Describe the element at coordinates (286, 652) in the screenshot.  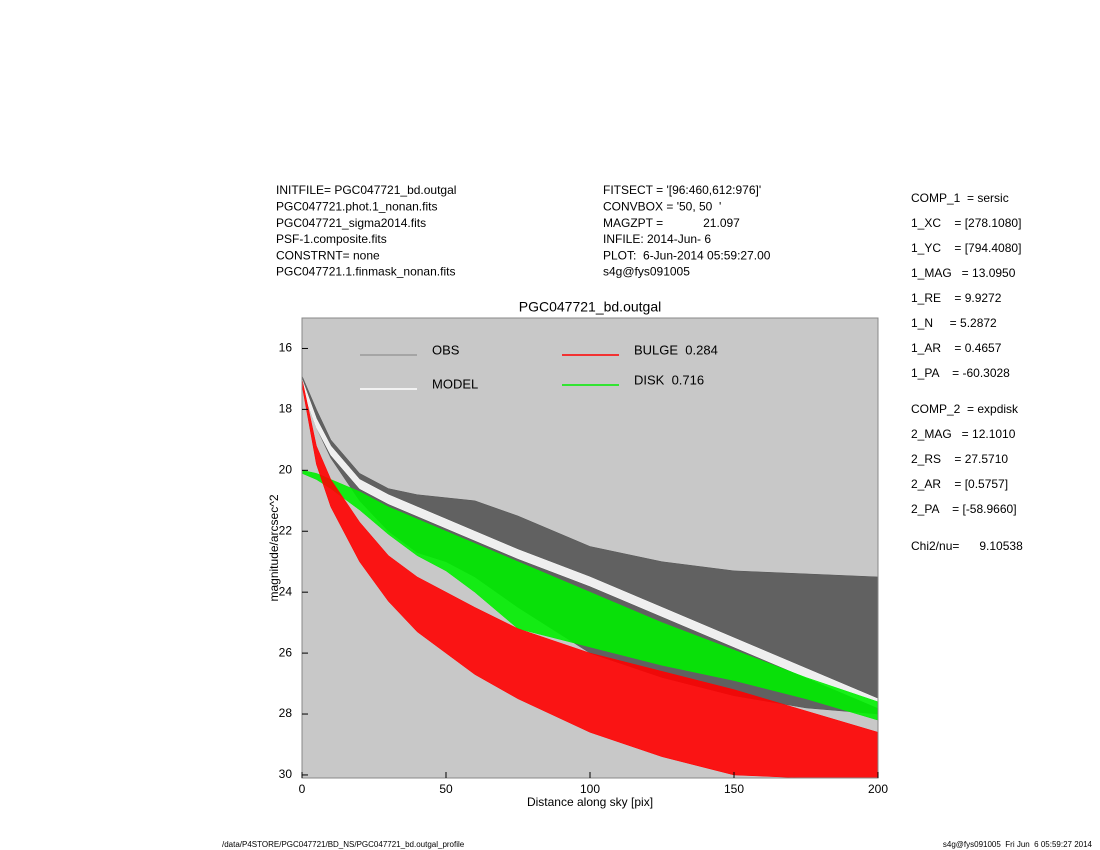
I see `y-tick-label: 26` at that location.